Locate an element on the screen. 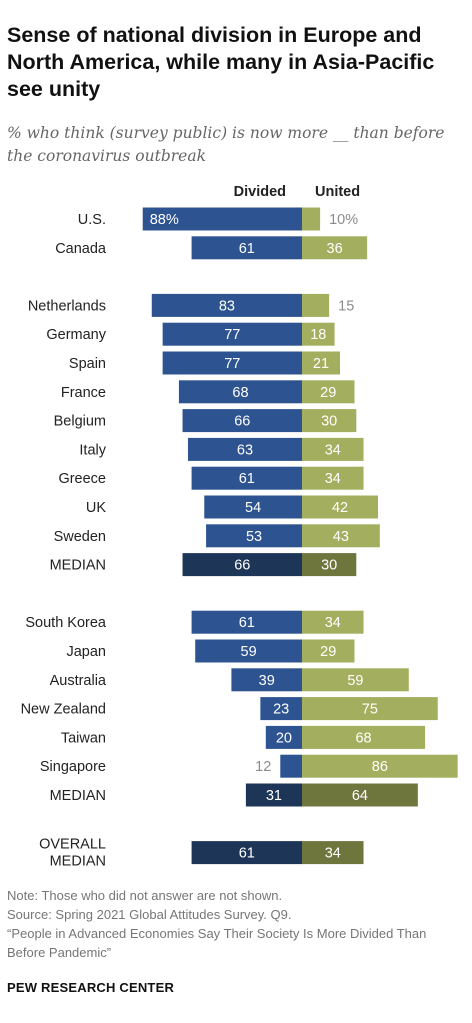 This screenshot has width=472, height=1023. value-united-belgium-1: 30 is located at coordinates (329, 422).